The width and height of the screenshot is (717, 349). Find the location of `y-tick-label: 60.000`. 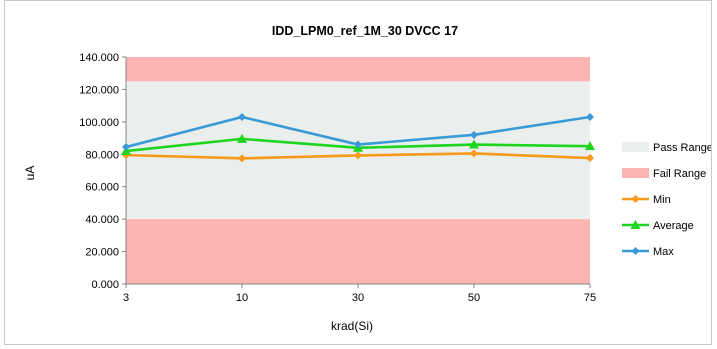

y-tick-label: 60.000 is located at coordinates (102, 188).